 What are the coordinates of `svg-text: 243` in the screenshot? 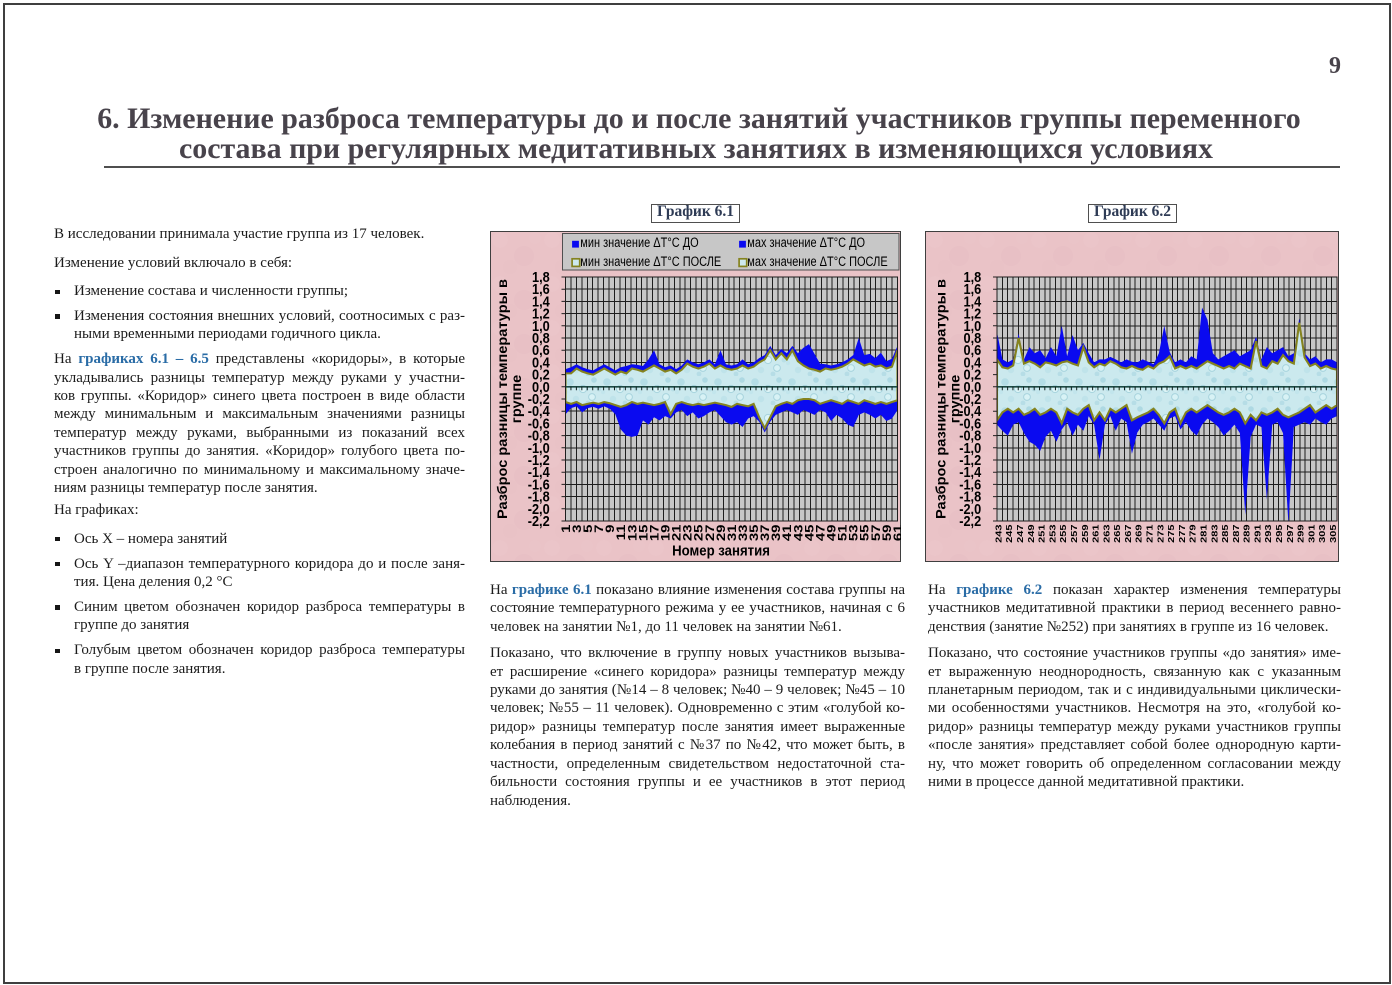 It's located at (999, 533).